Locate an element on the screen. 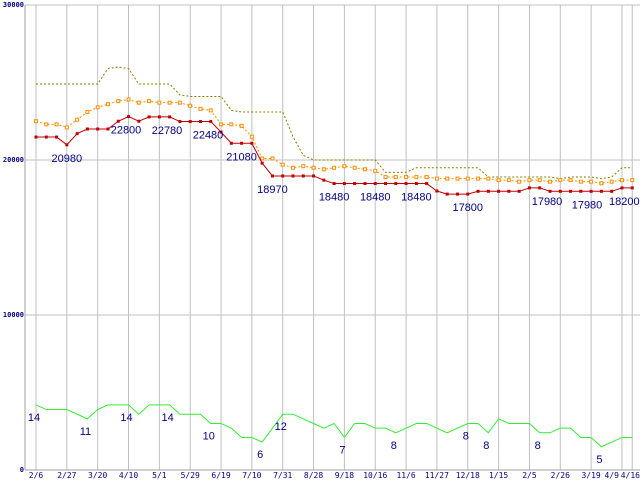  count-label: 6 is located at coordinates (260, 455).